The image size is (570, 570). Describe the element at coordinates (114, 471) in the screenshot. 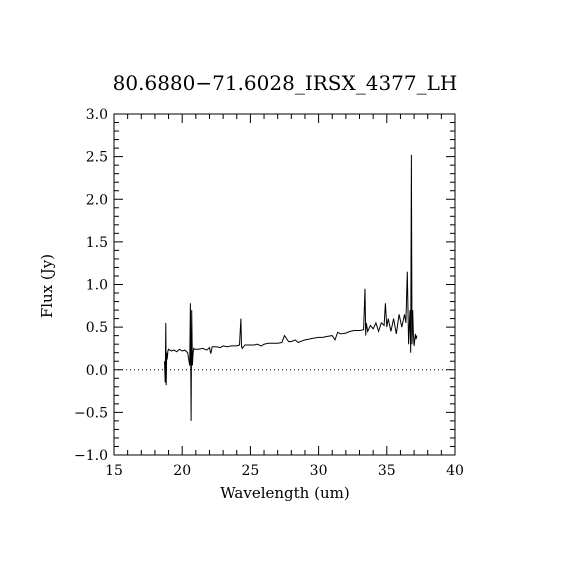

I see `x-tick-label: 15` at that location.